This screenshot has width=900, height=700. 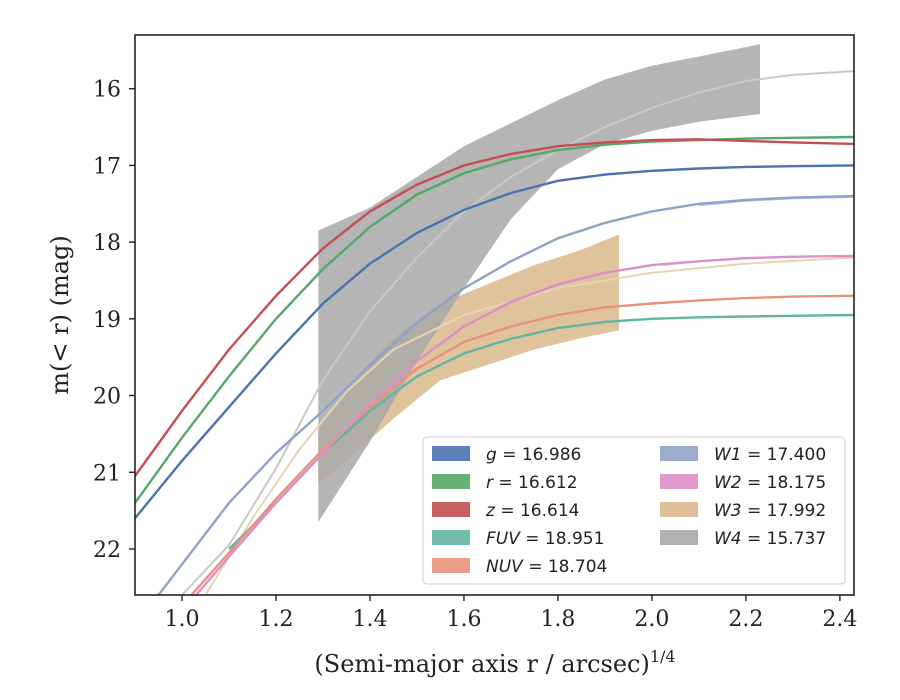 What do you see at coordinates (745, 619) in the screenshot?
I see `x-tick-label: 2.2` at bounding box center [745, 619].